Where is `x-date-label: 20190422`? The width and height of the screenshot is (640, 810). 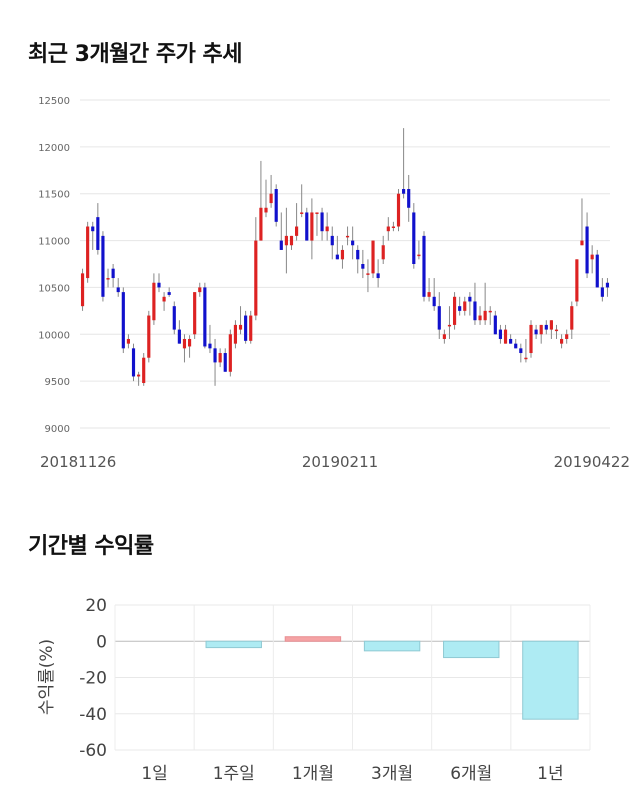 x-date-label: 20190422 is located at coordinates (592, 462).